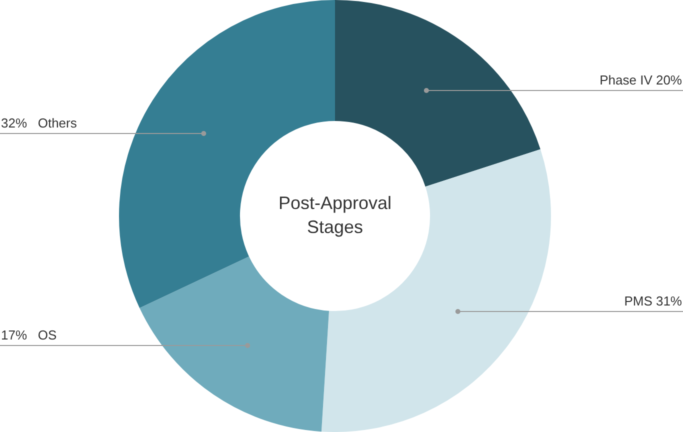 The image size is (683, 432). Describe the element at coordinates (641, 80) in the screenshot. I see `slice-label: Phase IV 20%` at that location.